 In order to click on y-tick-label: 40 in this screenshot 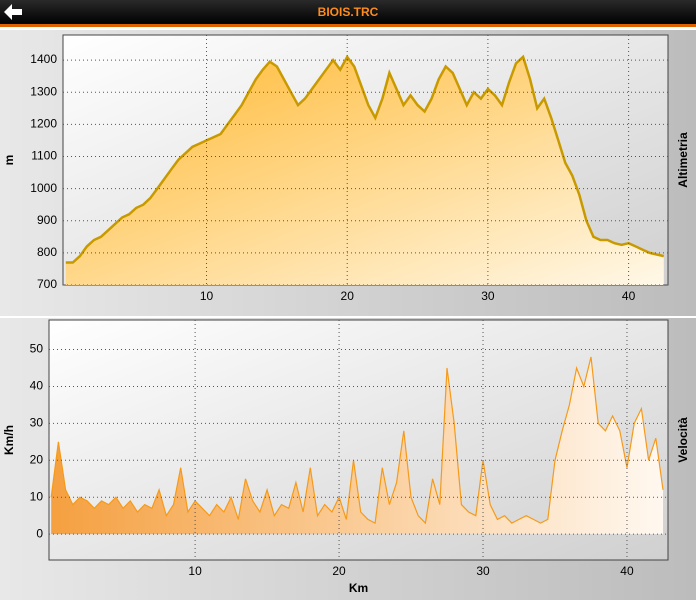, I will do `click(37, 386)`.